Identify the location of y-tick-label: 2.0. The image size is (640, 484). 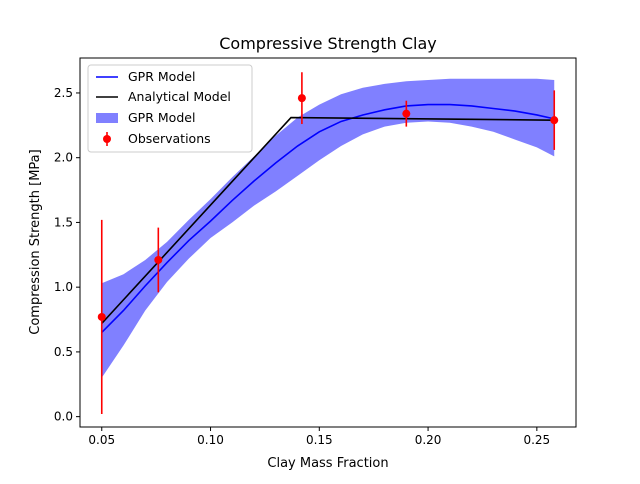
(63, 158).